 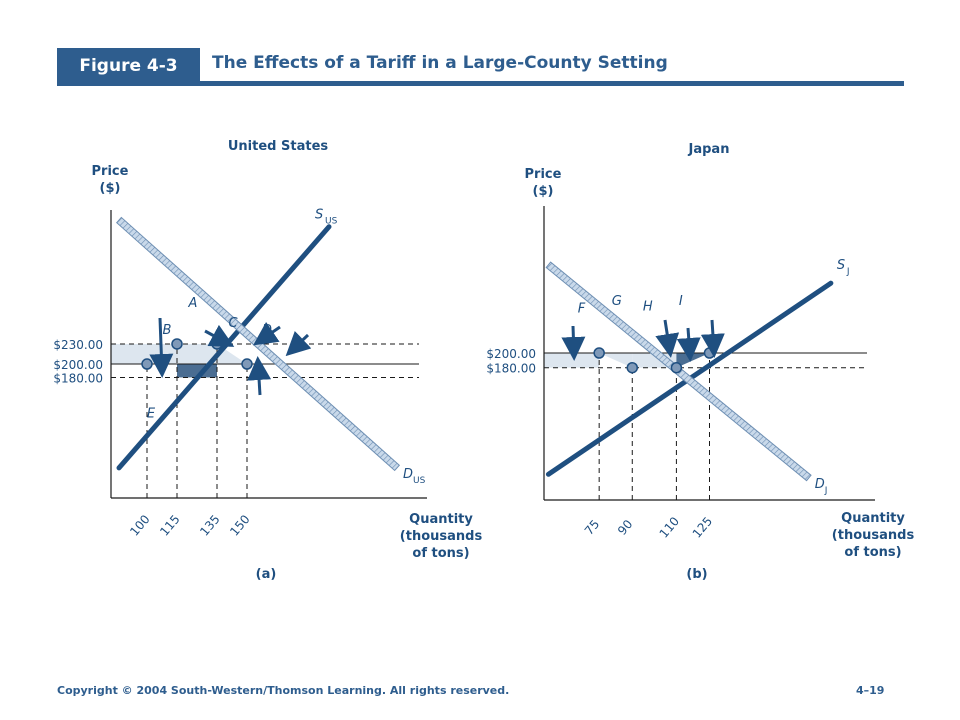 I want to click on x-tick-label: 115, so click(x=169, y=525).